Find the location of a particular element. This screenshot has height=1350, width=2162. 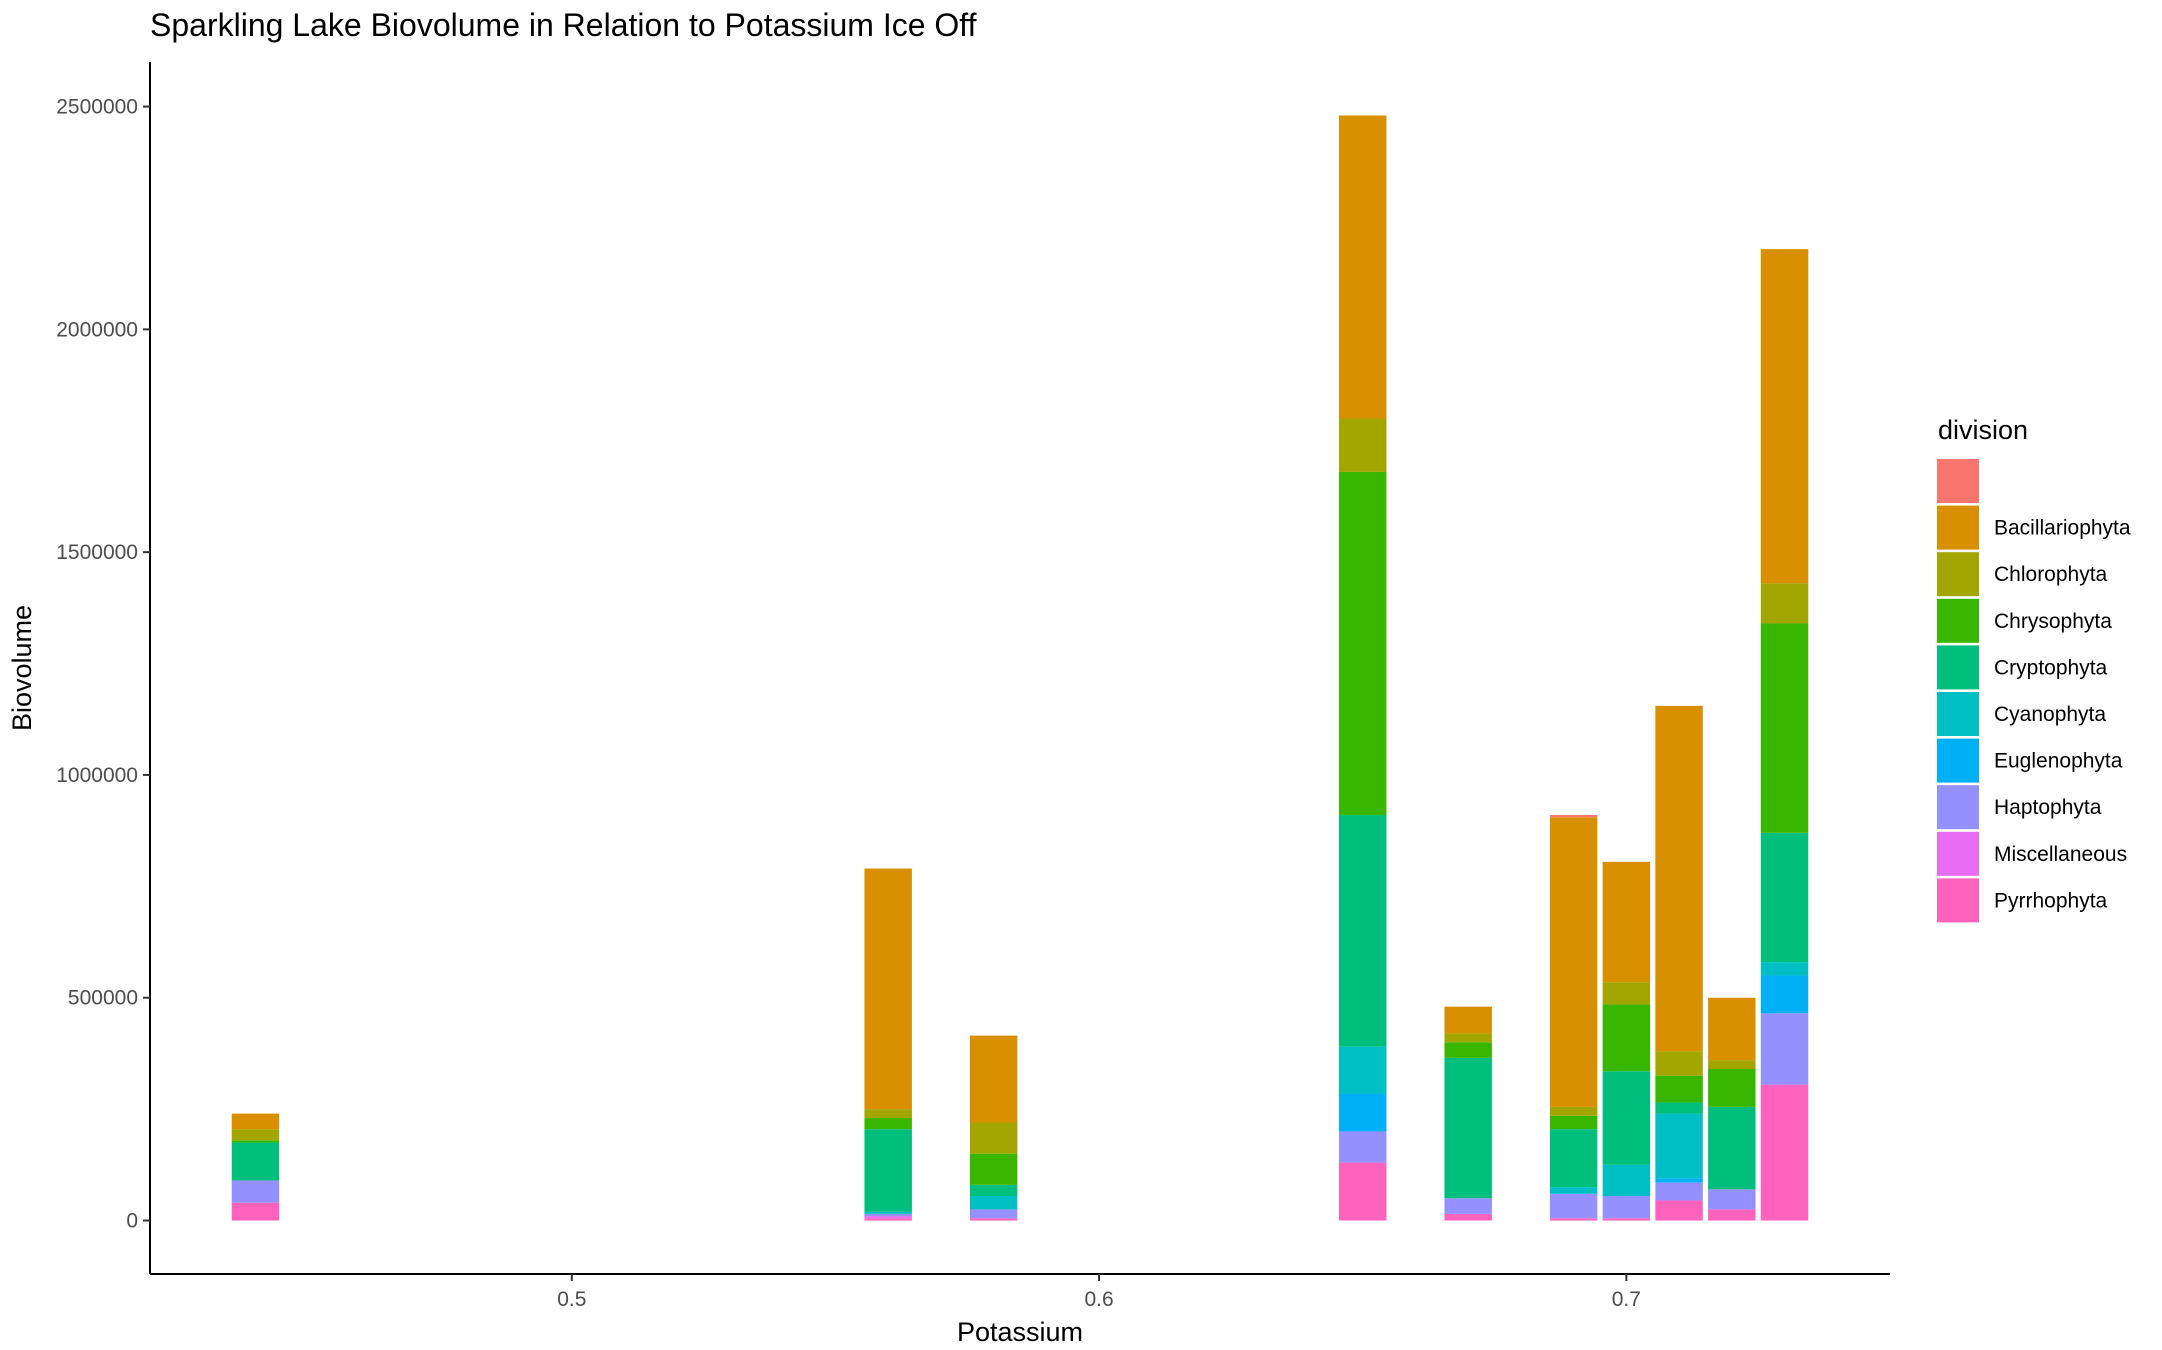

y-axis-ticks: 0 500000 1000000 1500000 2000000 2500000 is located at coordinates (103, 664).